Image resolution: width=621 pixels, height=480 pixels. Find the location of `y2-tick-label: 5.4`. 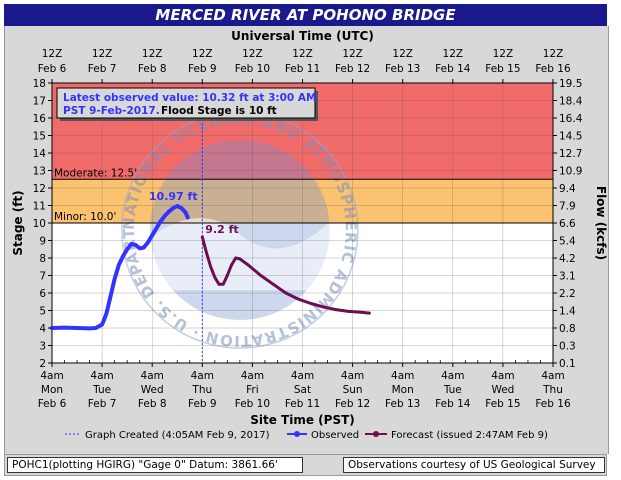

y2-tick-label: 5.4 is located at coordinates (567, 242).